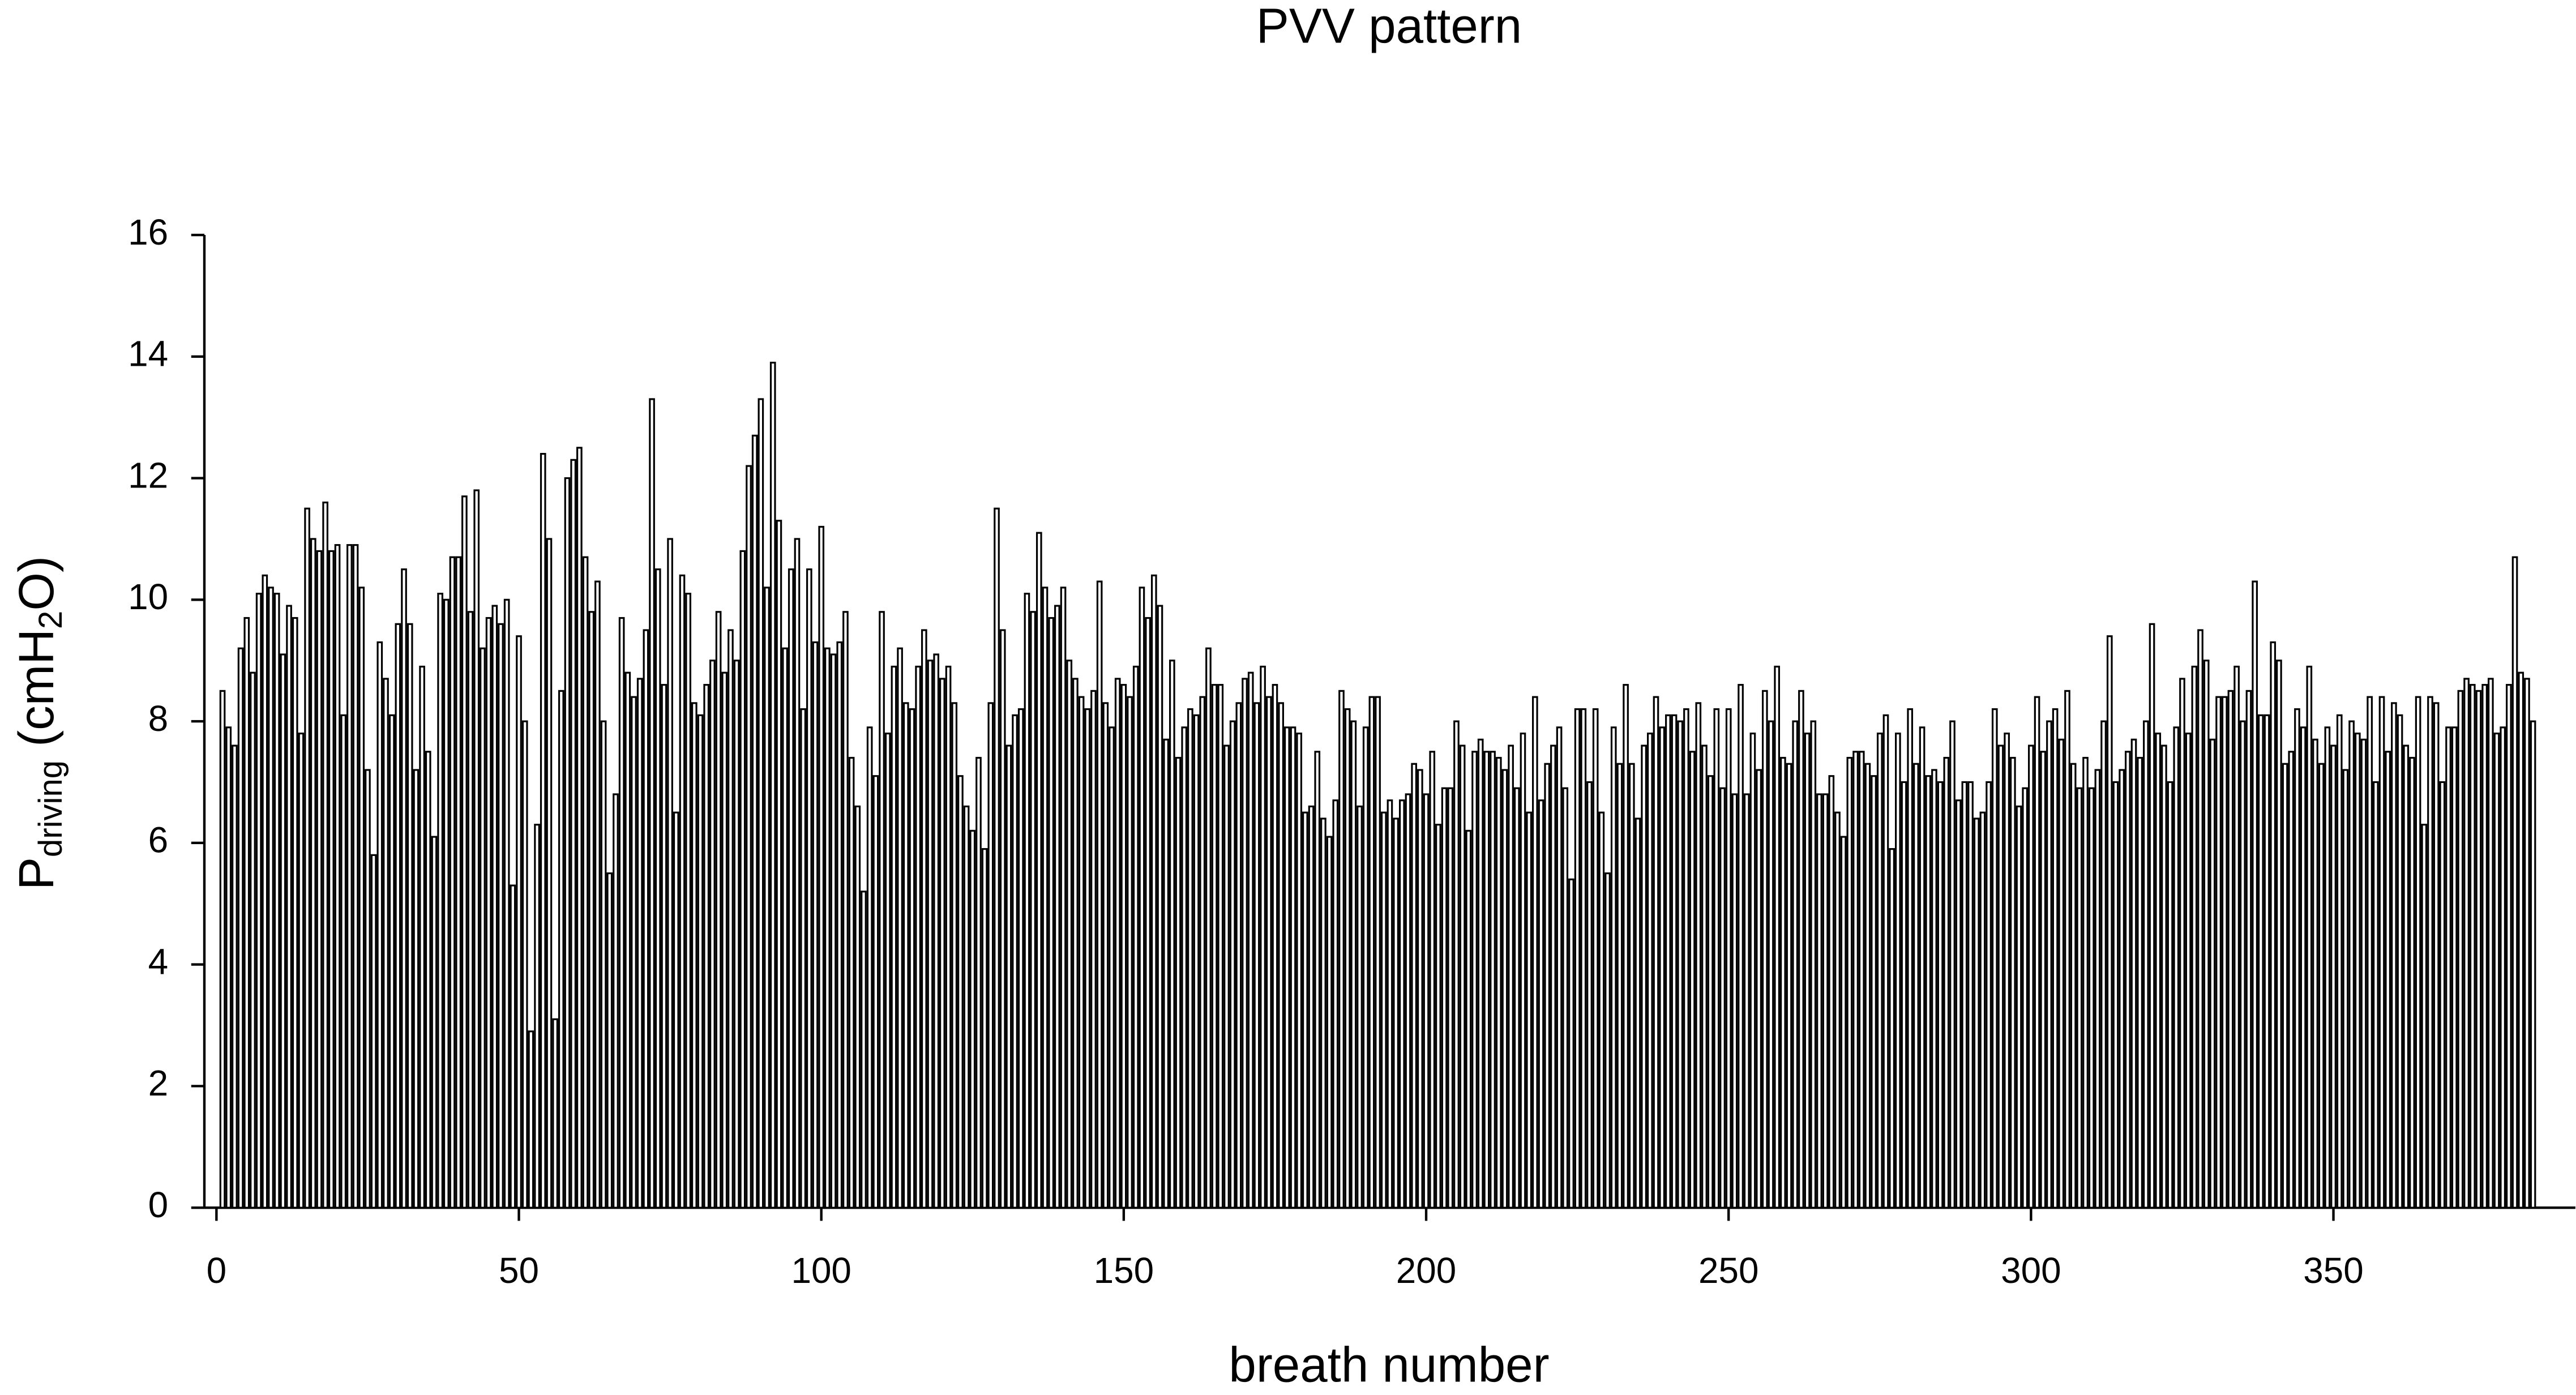 The height and width of the screenshot is (1395, 2576). Describe the element at coordinates (148, 353) in the screenshot. I see `y-tick-label: 14` at that location.